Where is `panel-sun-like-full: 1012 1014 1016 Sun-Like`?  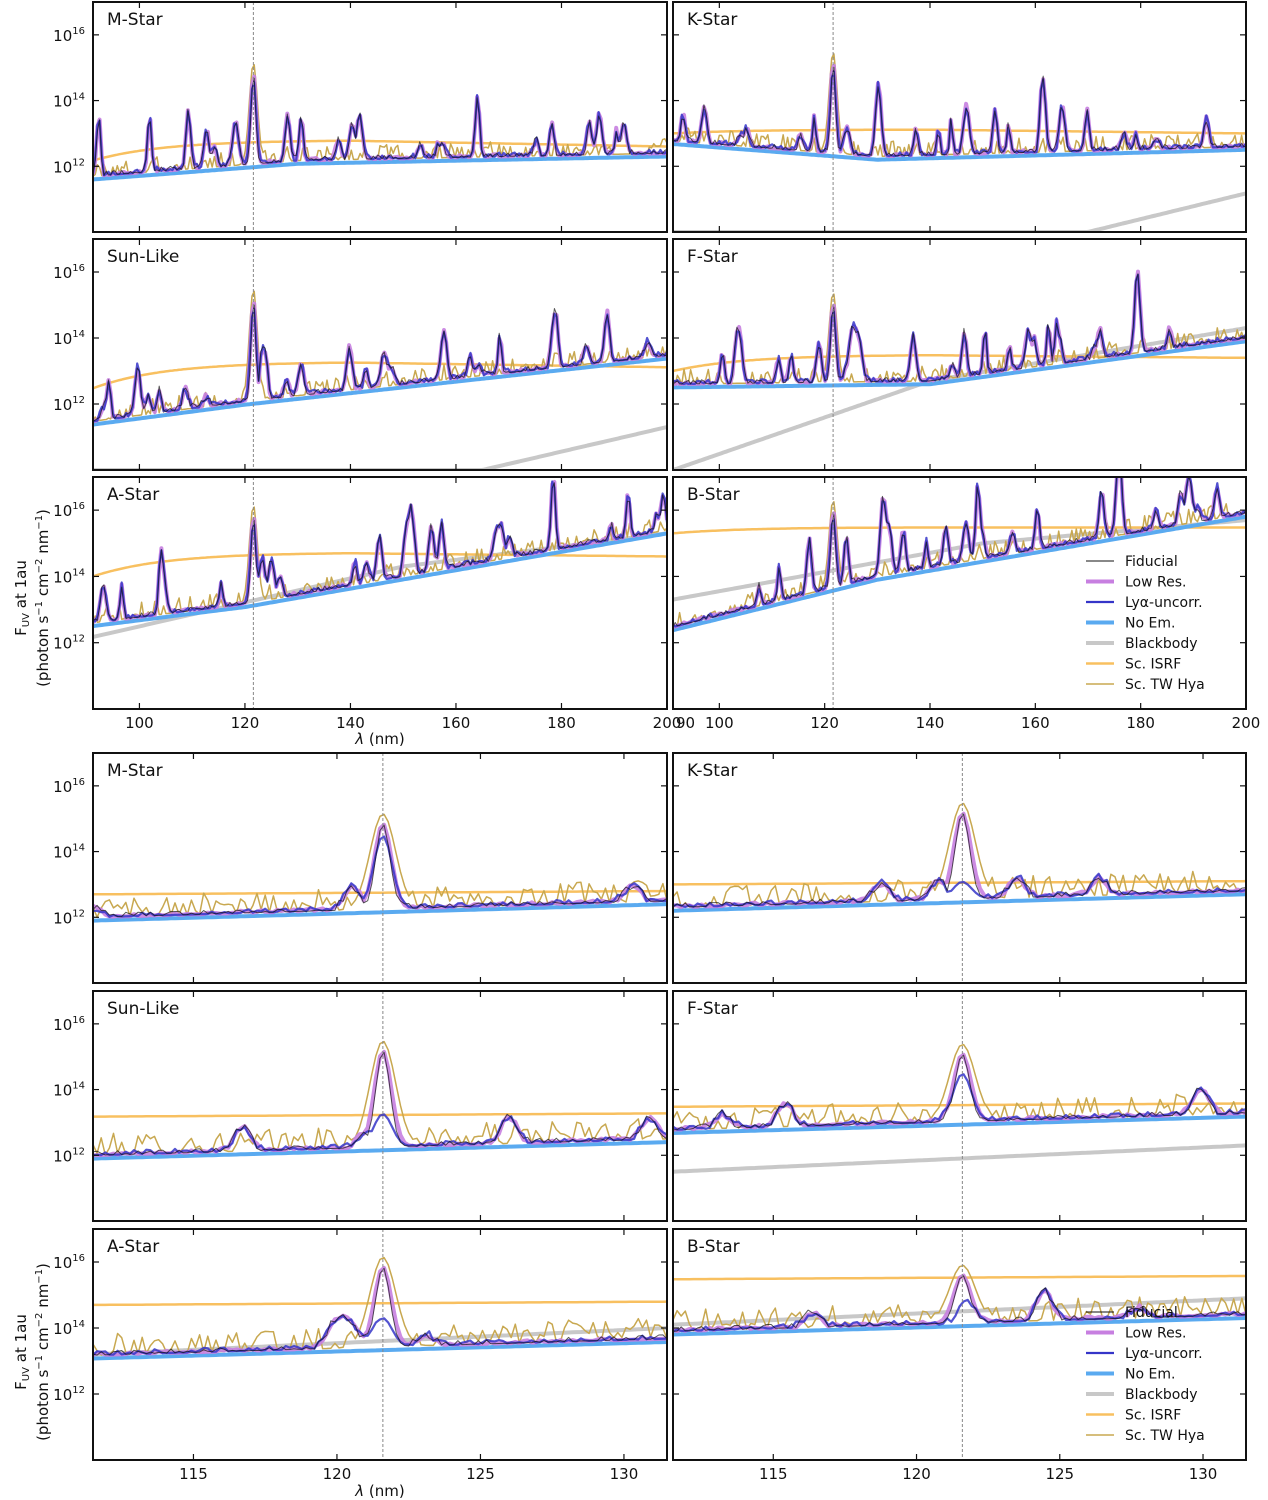 panel-sun-like-full: 1012 1014 1016 Sun-Like is located at coordinates (360, 354).